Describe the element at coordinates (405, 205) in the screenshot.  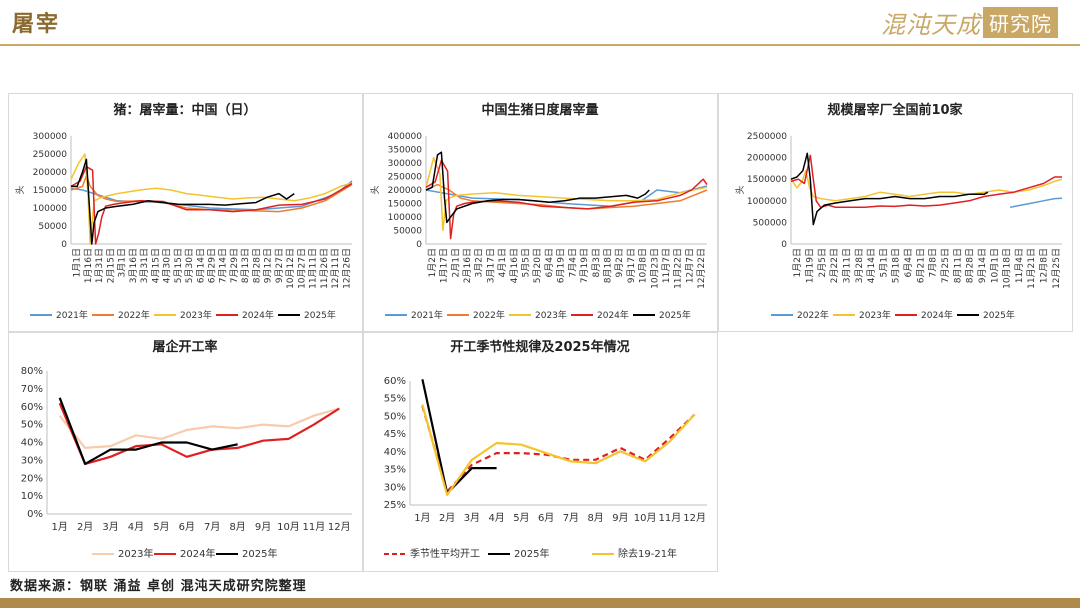
I see `y-tick-label: 150000` at that location.